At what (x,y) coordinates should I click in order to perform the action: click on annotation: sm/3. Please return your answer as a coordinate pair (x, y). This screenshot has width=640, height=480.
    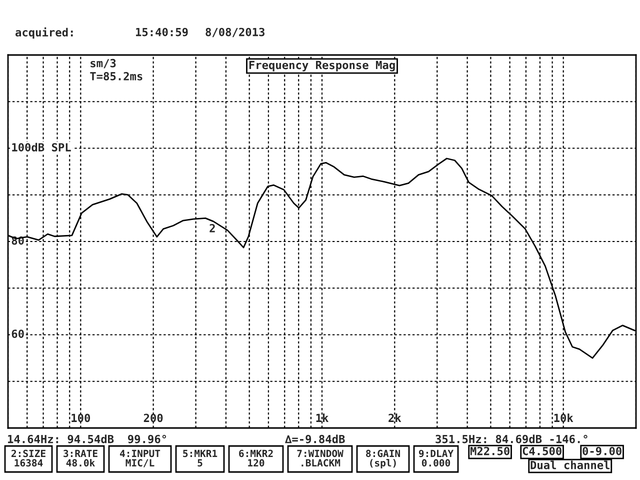
    Looking at the image, I should click on (103, 63).